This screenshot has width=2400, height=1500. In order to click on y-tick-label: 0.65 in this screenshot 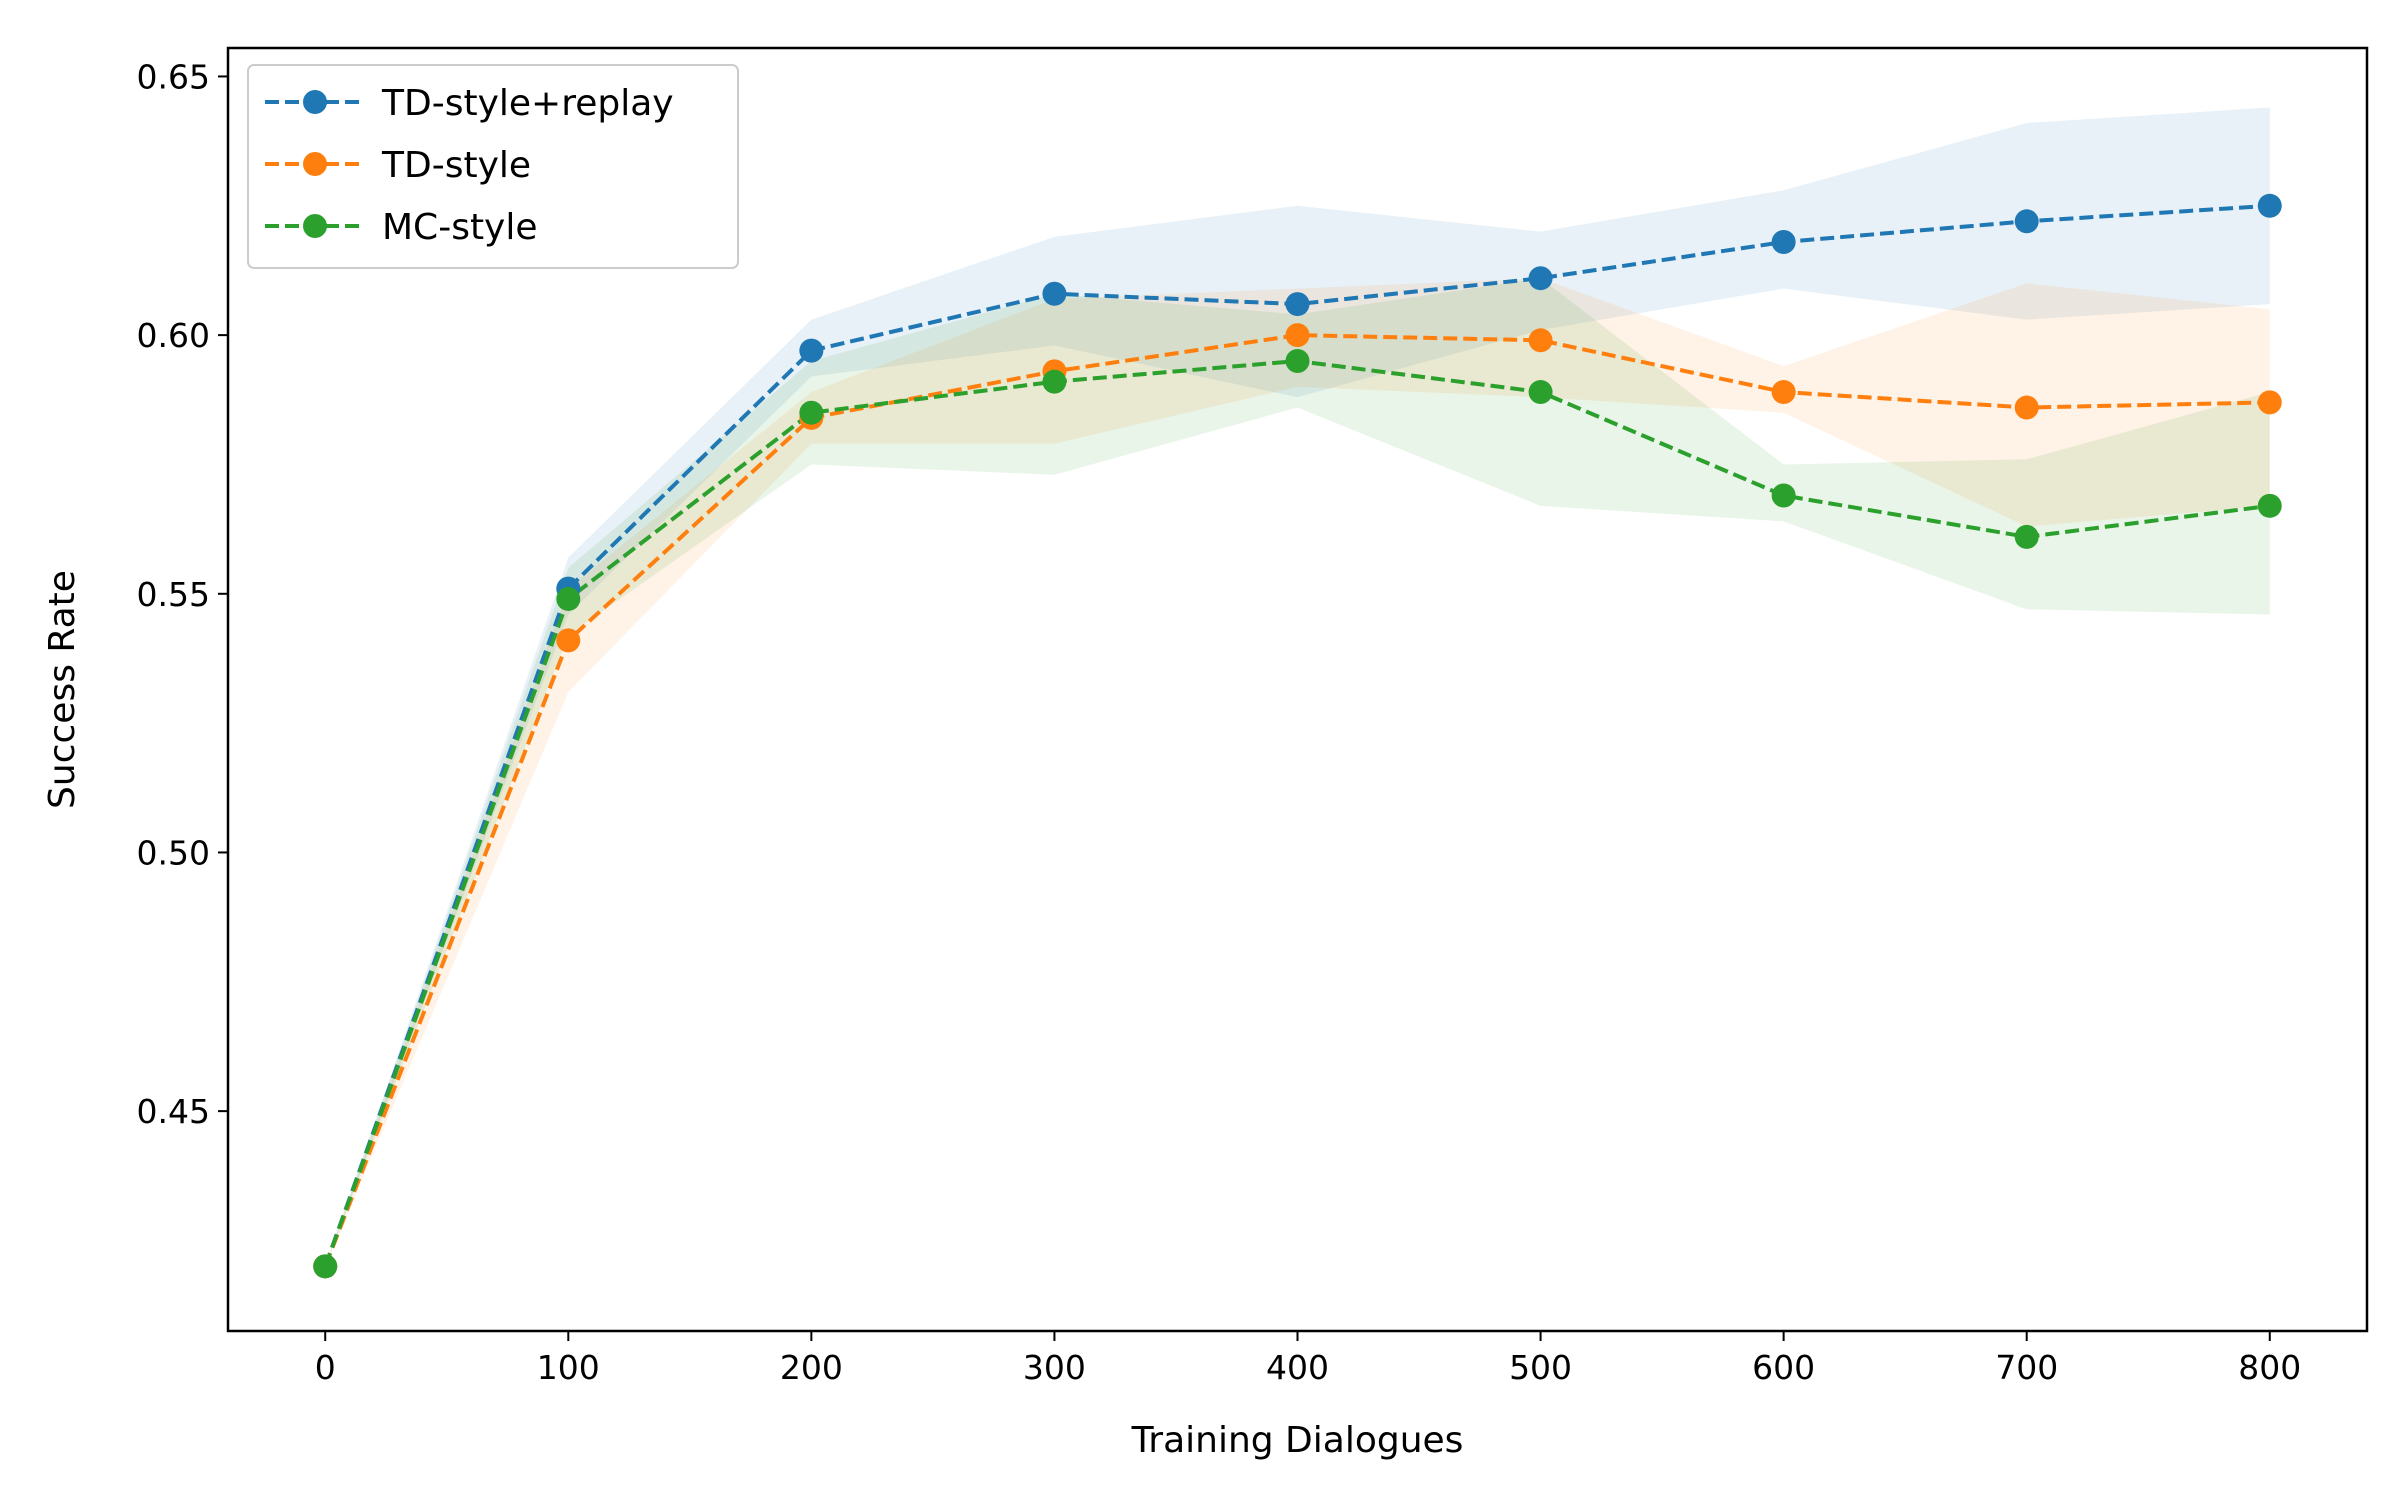, I will do `click(173, 76)`.